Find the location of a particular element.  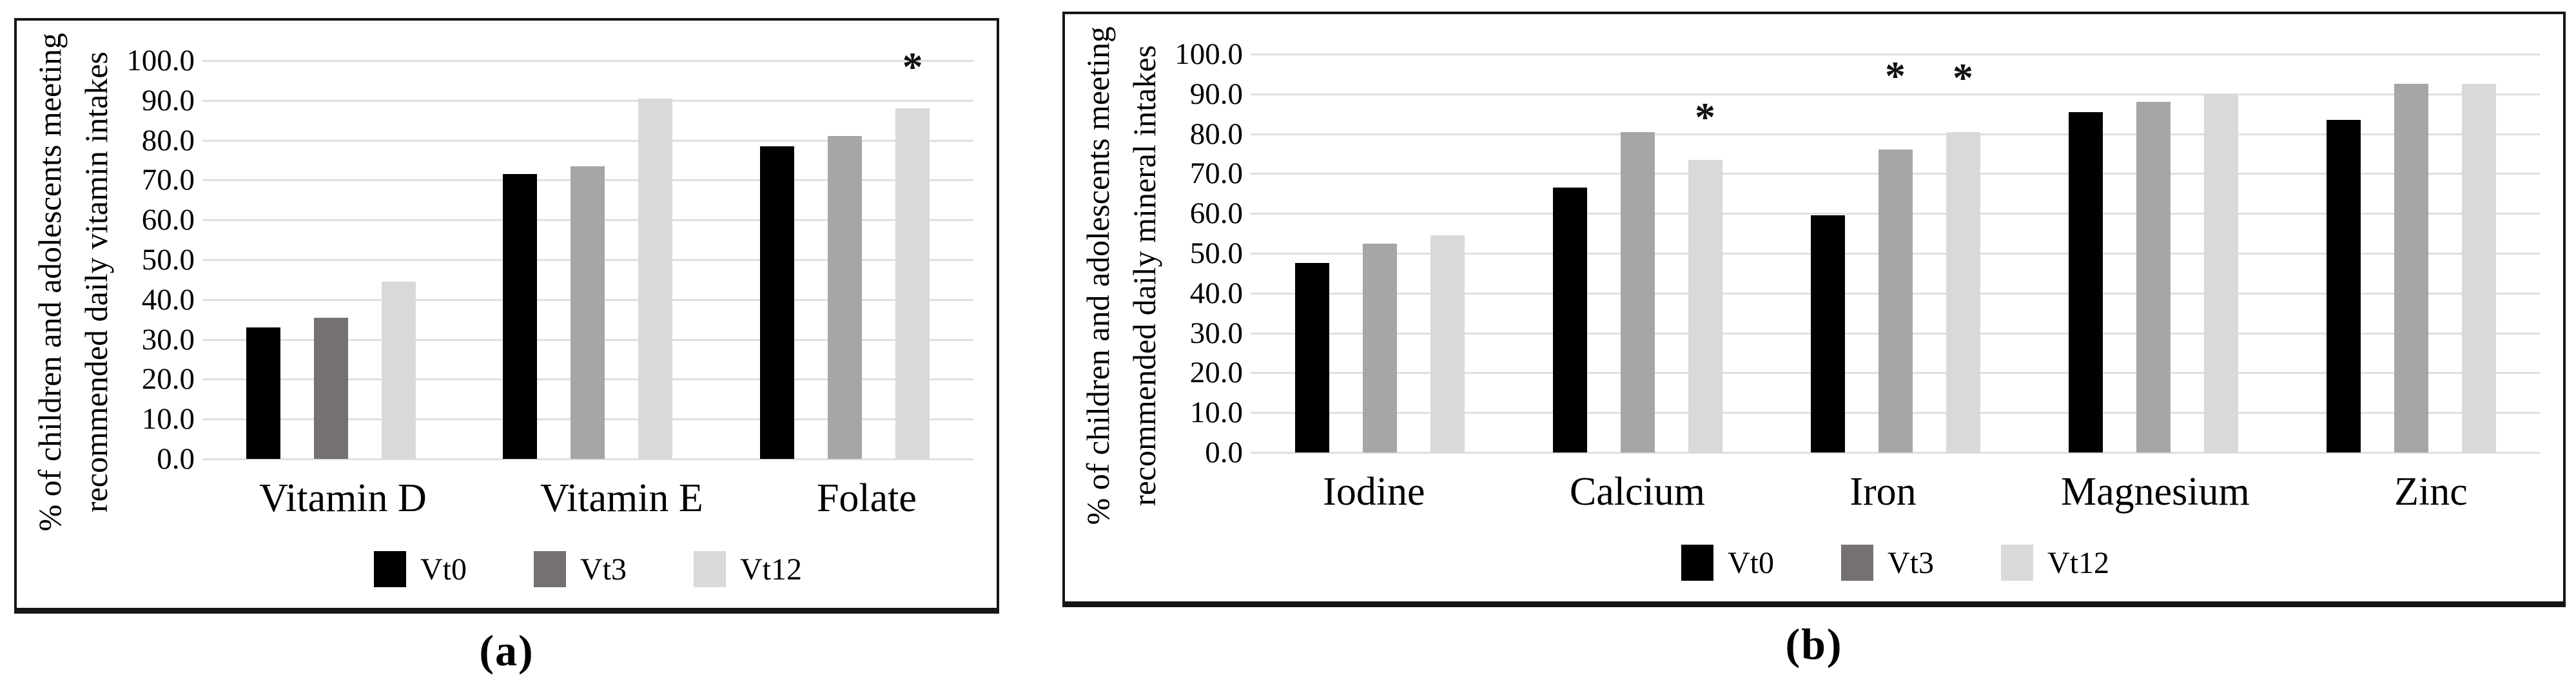

bar-vt12-zinc is located at coordinates (2478, 268).